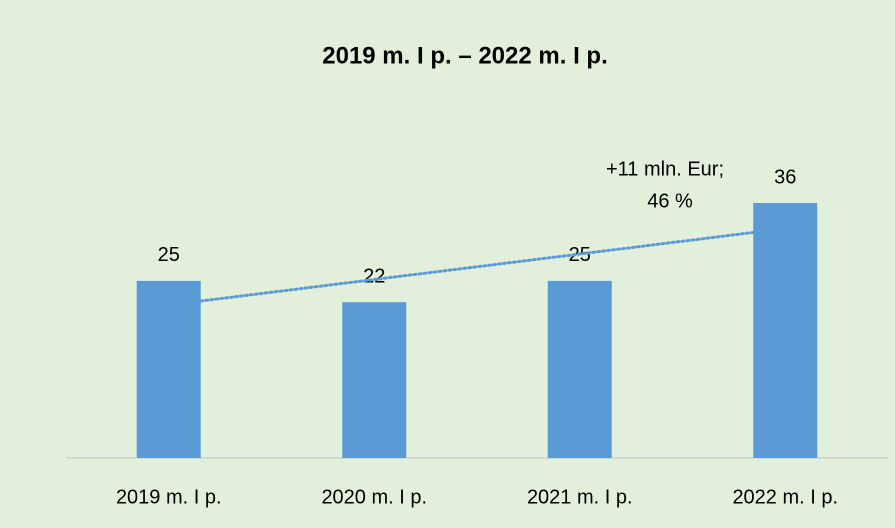  I want to click on annotation: 46 %, so click(670, 201).